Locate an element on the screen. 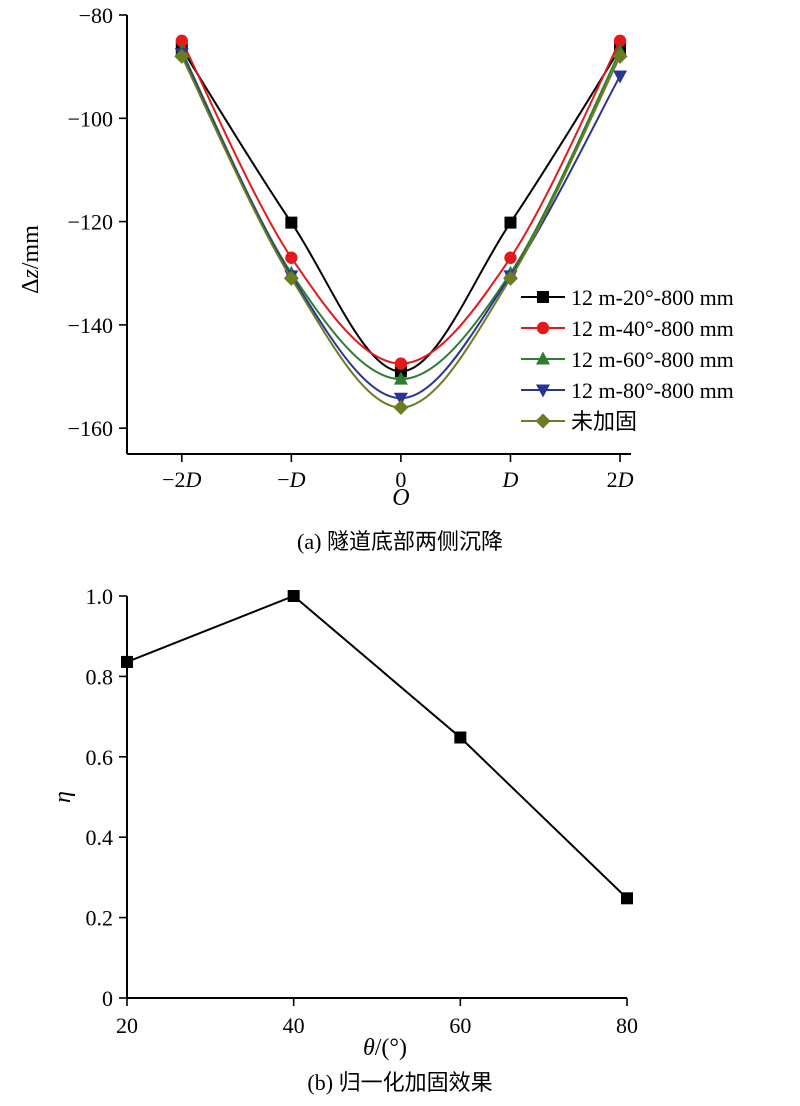 This screenshot has height=1106, width=800. legend-label: 12 m-60°-800 mm is located at coordinates (652, 359).